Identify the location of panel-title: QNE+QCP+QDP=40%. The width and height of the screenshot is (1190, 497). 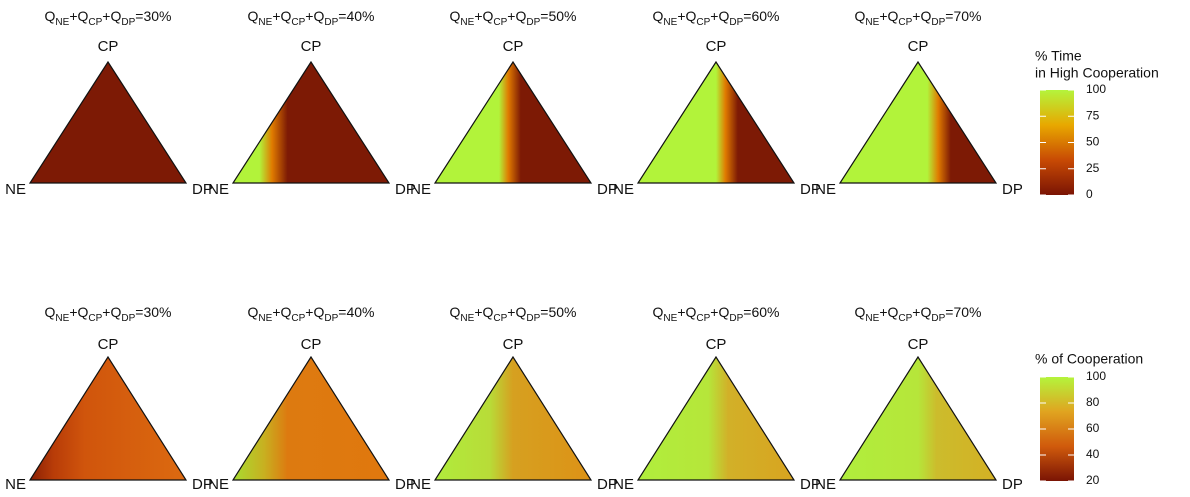
(311, 18).